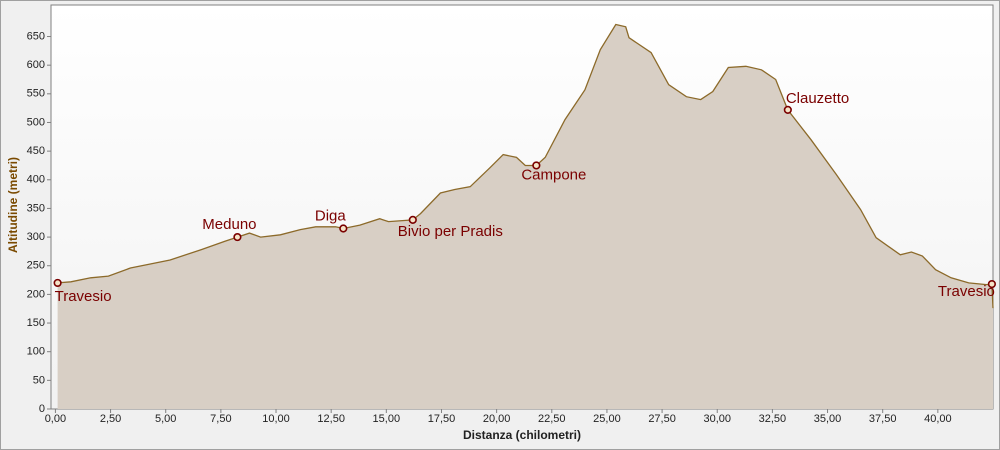 The height and width of the screenshot is (450, 1000). What do you see at coordinates (938, 419) in the screenshot?
I see `x-tick-label: 40,00` at bounding box center [938, 419].